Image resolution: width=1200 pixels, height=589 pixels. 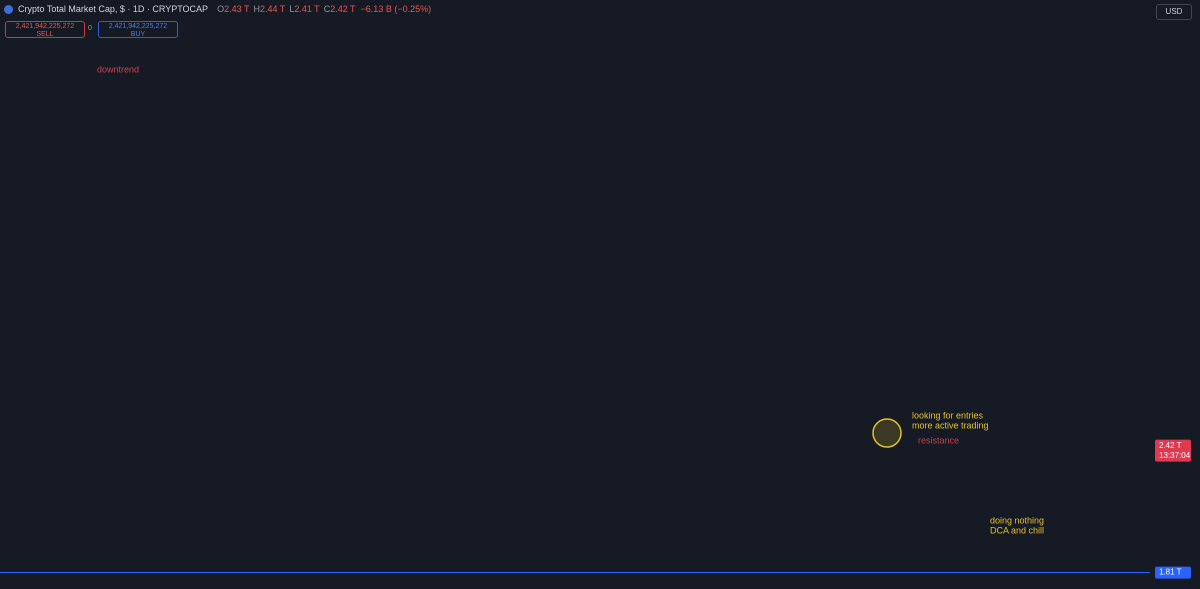 I want to click on ohlc: O2.43 T H2.44 T L2.41 T C2.42 T, so click(x=284, y=9).